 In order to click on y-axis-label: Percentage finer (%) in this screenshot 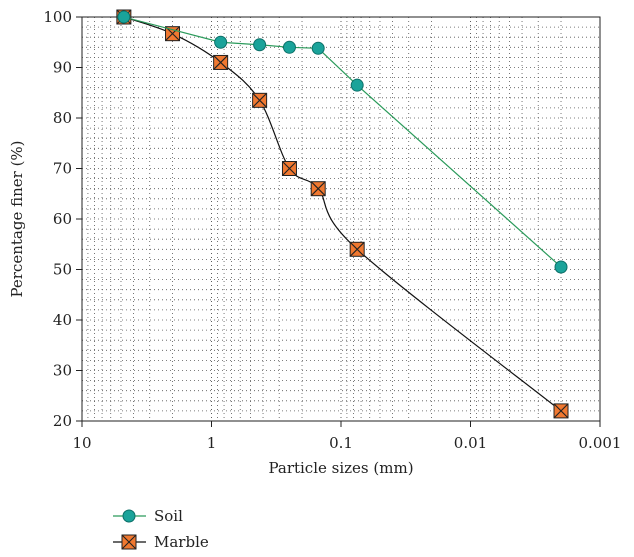, I will do `click(17, 218)`.